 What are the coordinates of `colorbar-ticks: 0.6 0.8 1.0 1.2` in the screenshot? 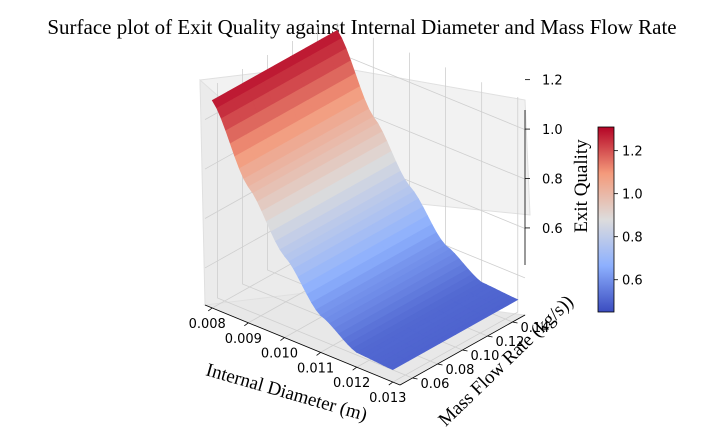 It's located at (628, 217).